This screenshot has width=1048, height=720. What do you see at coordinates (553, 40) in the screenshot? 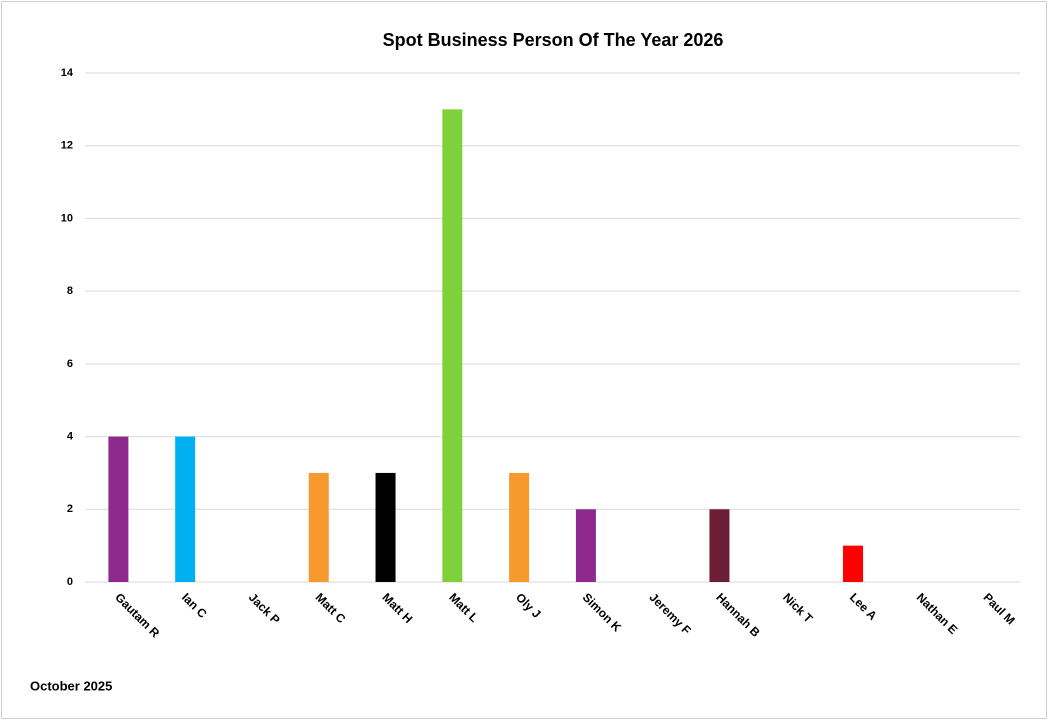
I see `chart-title: Spot Business Person Of The Year 2026` at bounding box center [553, 40].